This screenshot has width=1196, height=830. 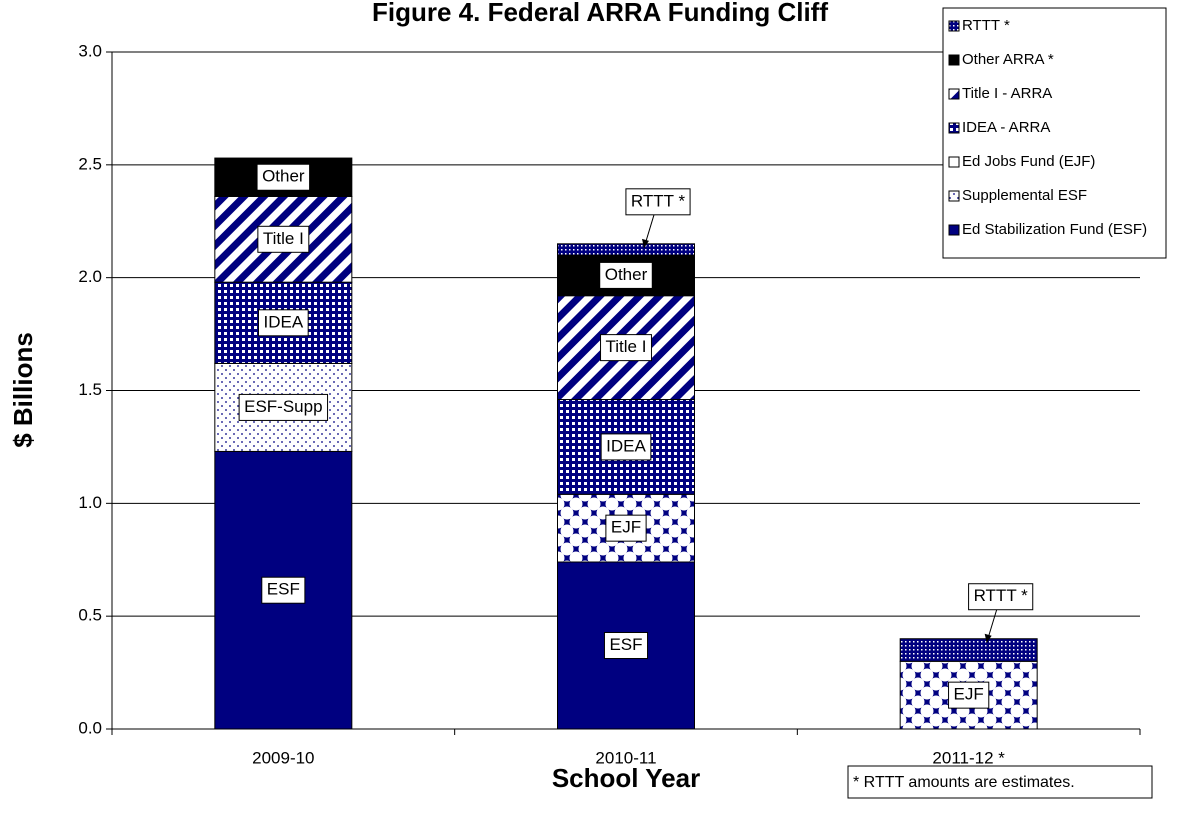 What do you see at coordinates (90, 276) in the screenshot?
I see `y-tick-label: 2.0` at bounding box center [90, 276].